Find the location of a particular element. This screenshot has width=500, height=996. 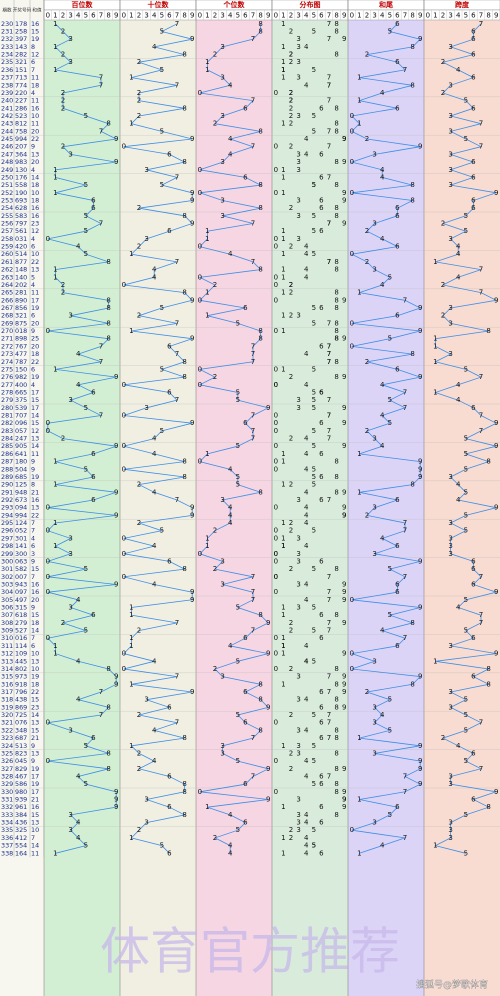

draw-number: 875 is located at coordinates (21, 323).